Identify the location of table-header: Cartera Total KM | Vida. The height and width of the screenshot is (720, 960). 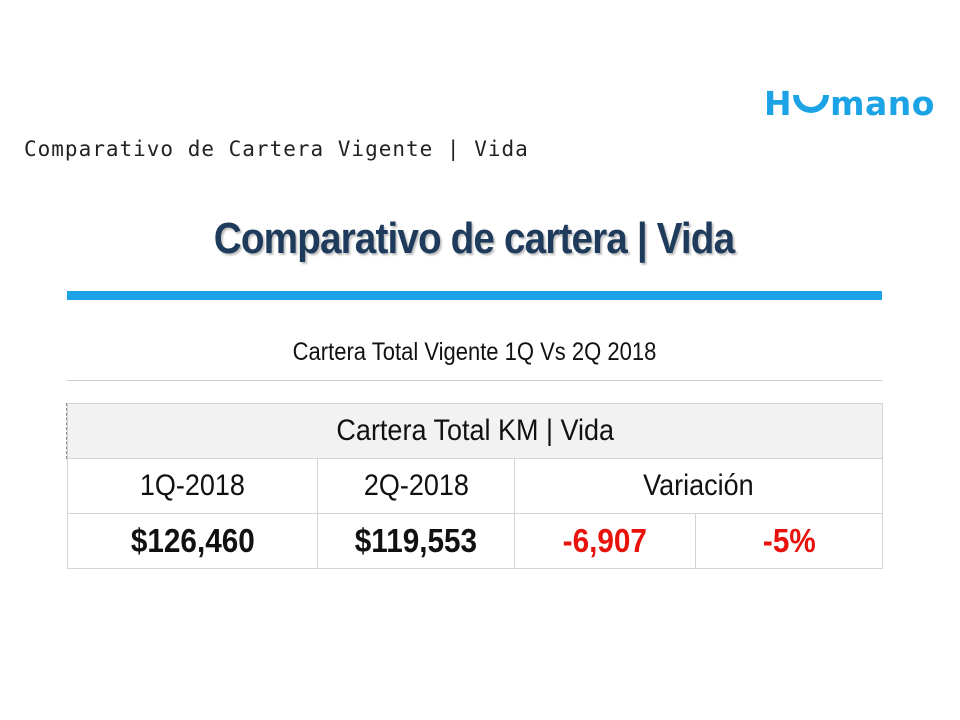
(475, 430).